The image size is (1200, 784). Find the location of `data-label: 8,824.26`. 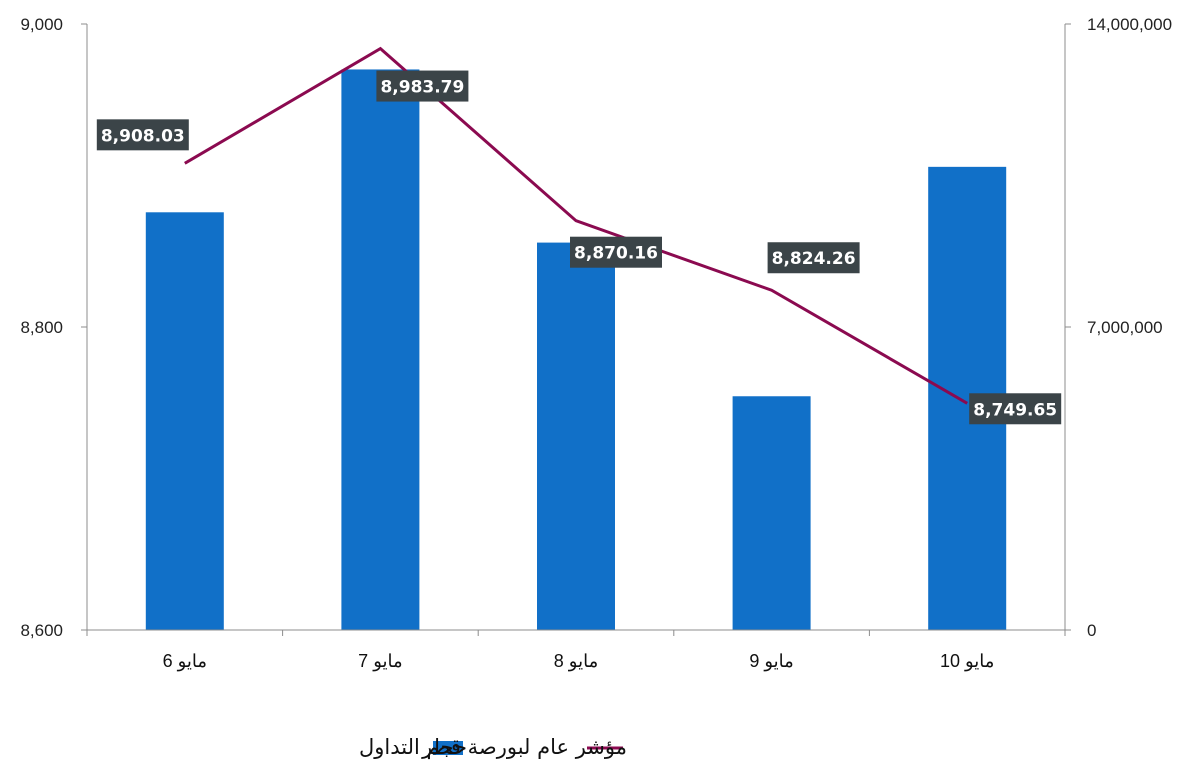

data-label: 8,824.26 is located at coordinates (813, 258).